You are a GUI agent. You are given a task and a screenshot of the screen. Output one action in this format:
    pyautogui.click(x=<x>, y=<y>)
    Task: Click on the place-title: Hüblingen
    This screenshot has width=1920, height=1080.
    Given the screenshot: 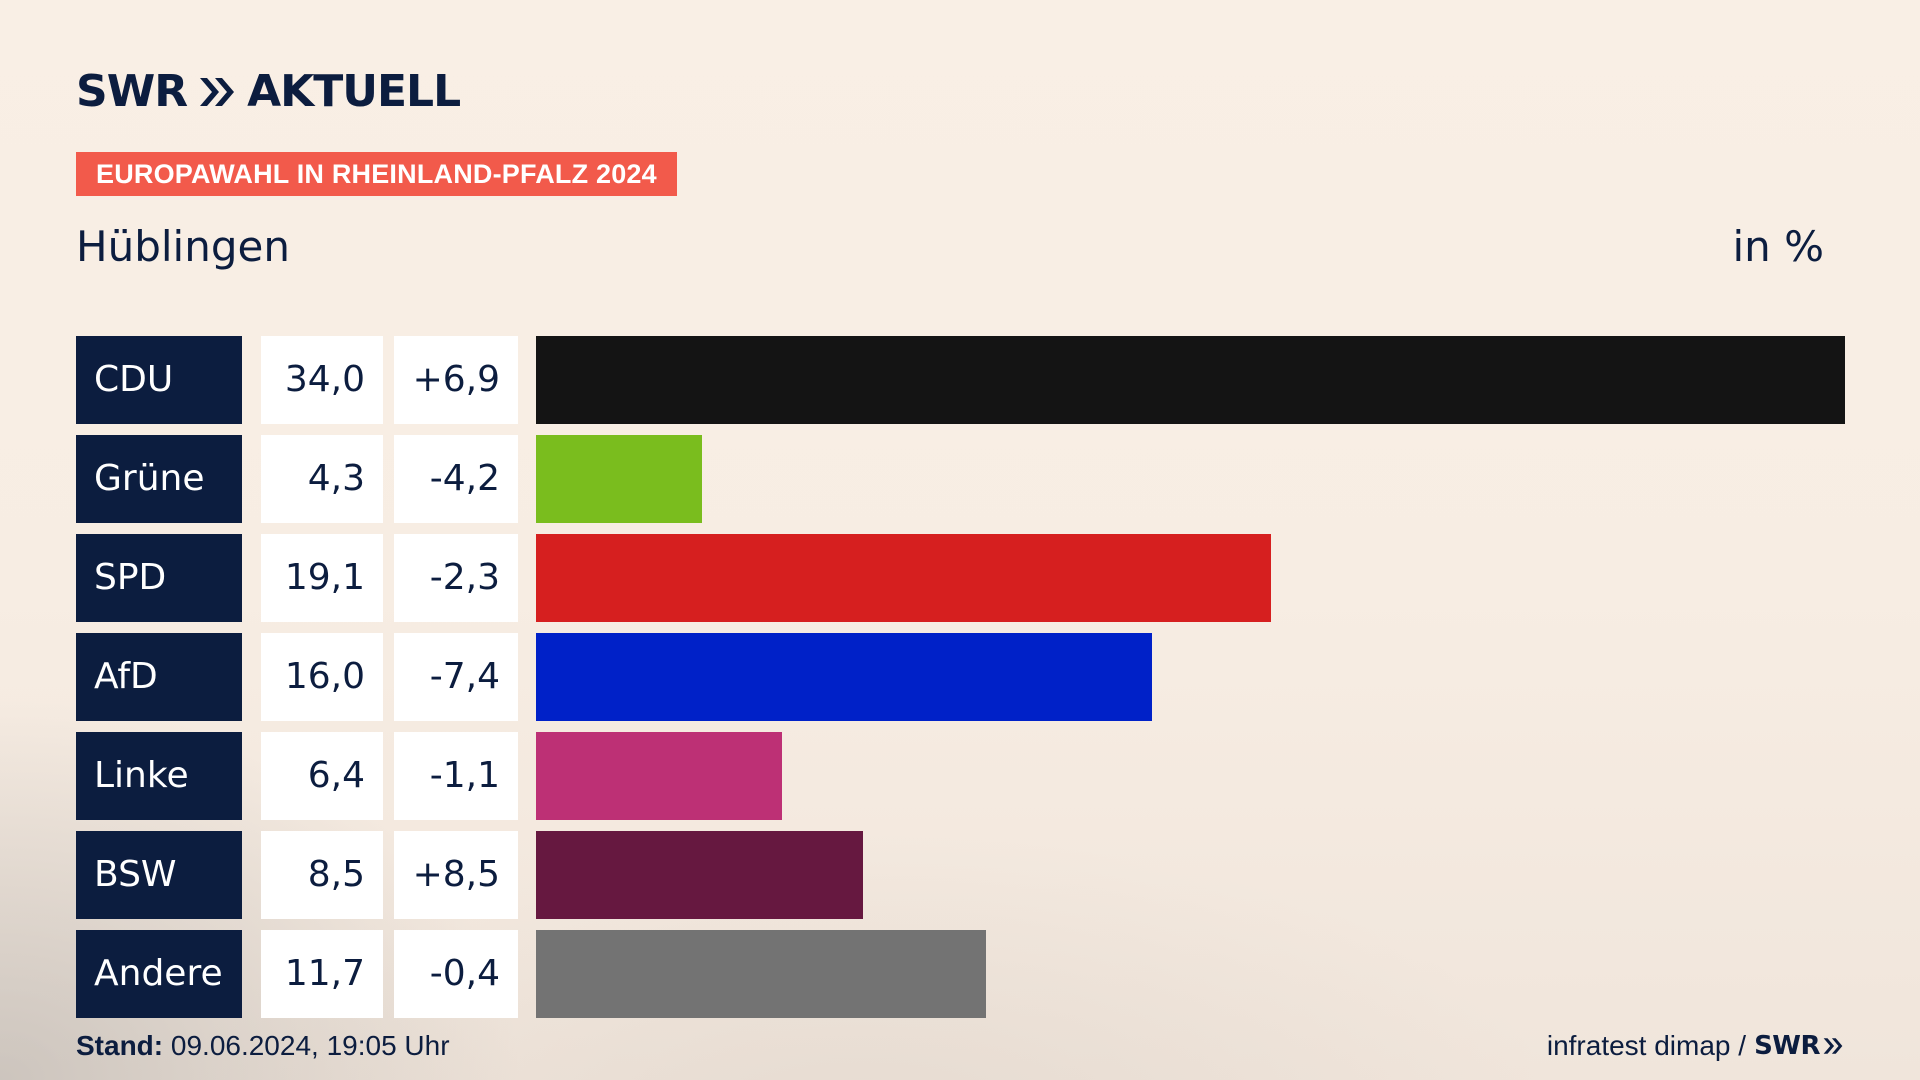 What is the action you would take?
    pyautogui.click(x=183, y=246)
    